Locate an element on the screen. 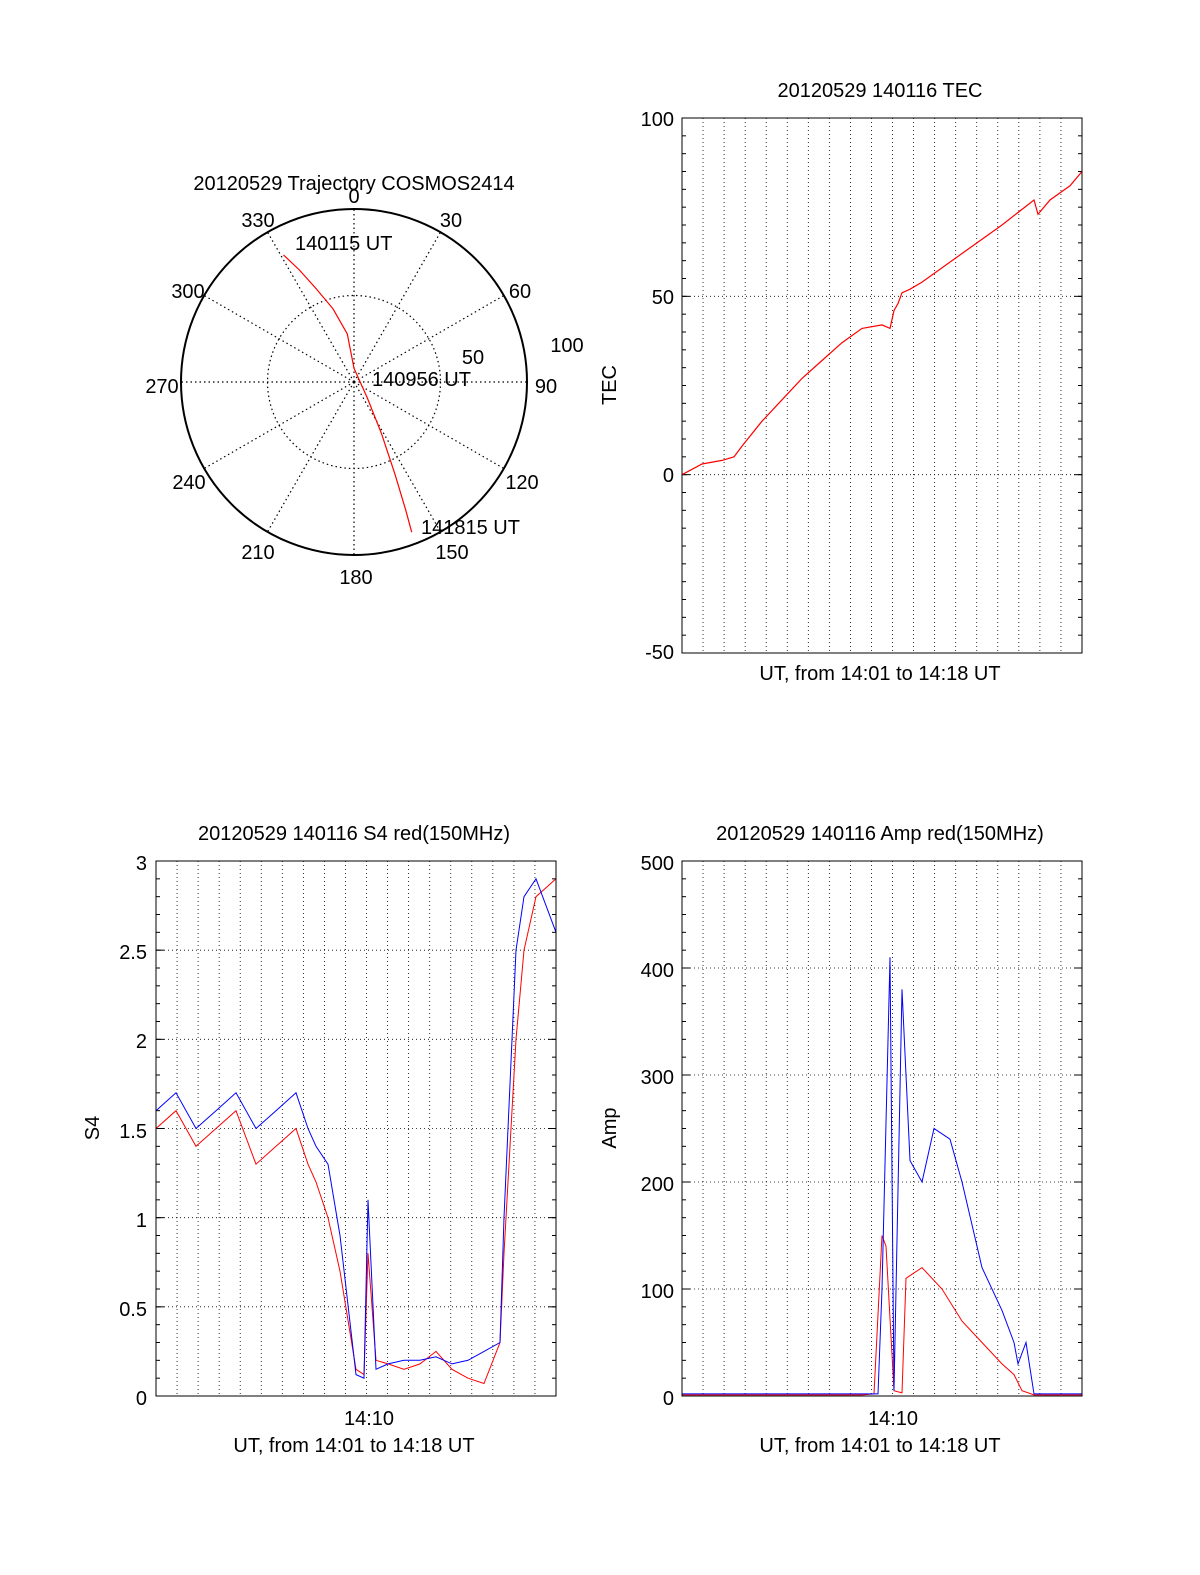  s4-series-blue is located at coordinates (356, 1128).